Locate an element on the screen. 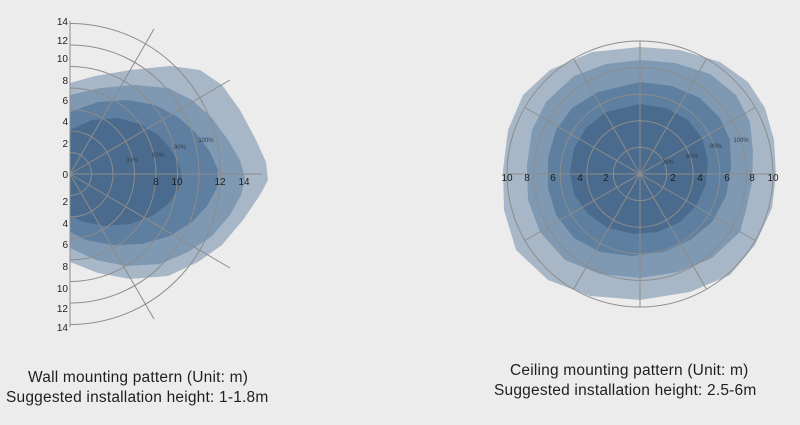 This screenshot has width=800, height=425. ceiling-tick-left-10: 10 is located at coordinates (507, 178).